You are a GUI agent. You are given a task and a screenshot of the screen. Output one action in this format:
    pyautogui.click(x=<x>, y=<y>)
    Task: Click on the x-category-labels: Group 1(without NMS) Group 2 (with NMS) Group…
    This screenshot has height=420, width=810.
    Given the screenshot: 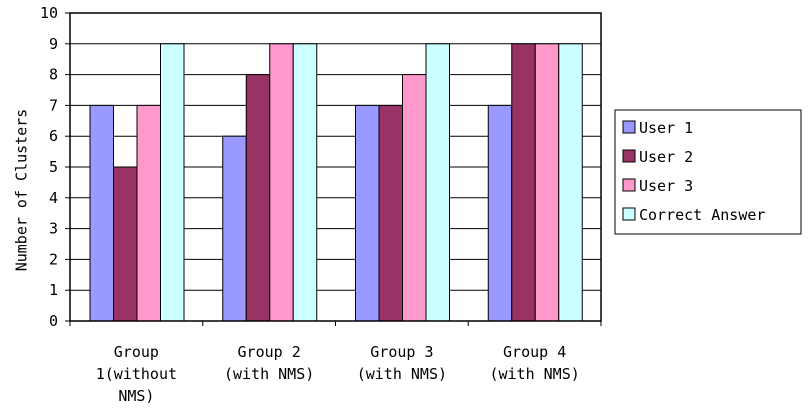 What is the action you would take?
    pyautogui.click(x=338, y=374)
    